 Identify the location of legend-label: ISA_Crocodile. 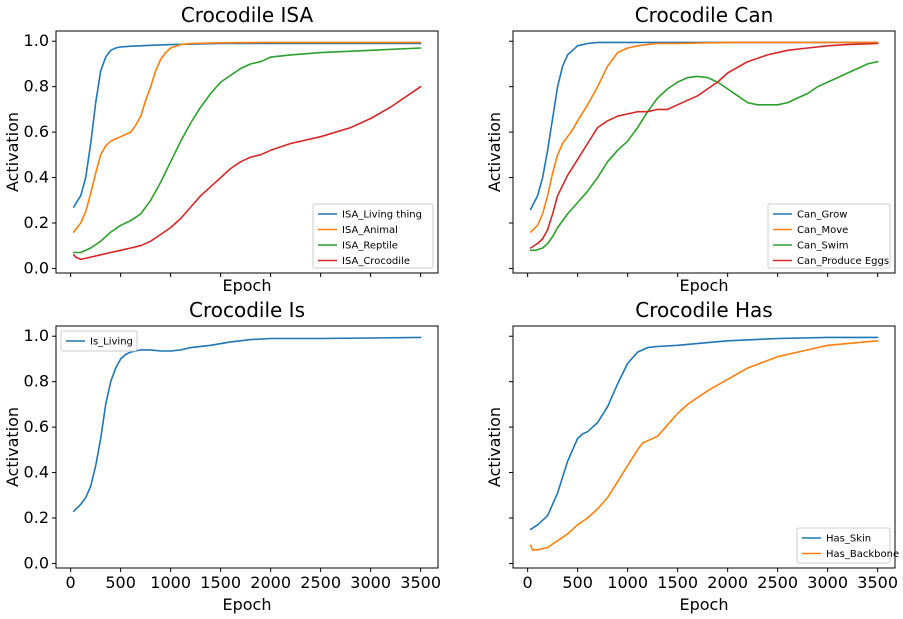
(376, 261).